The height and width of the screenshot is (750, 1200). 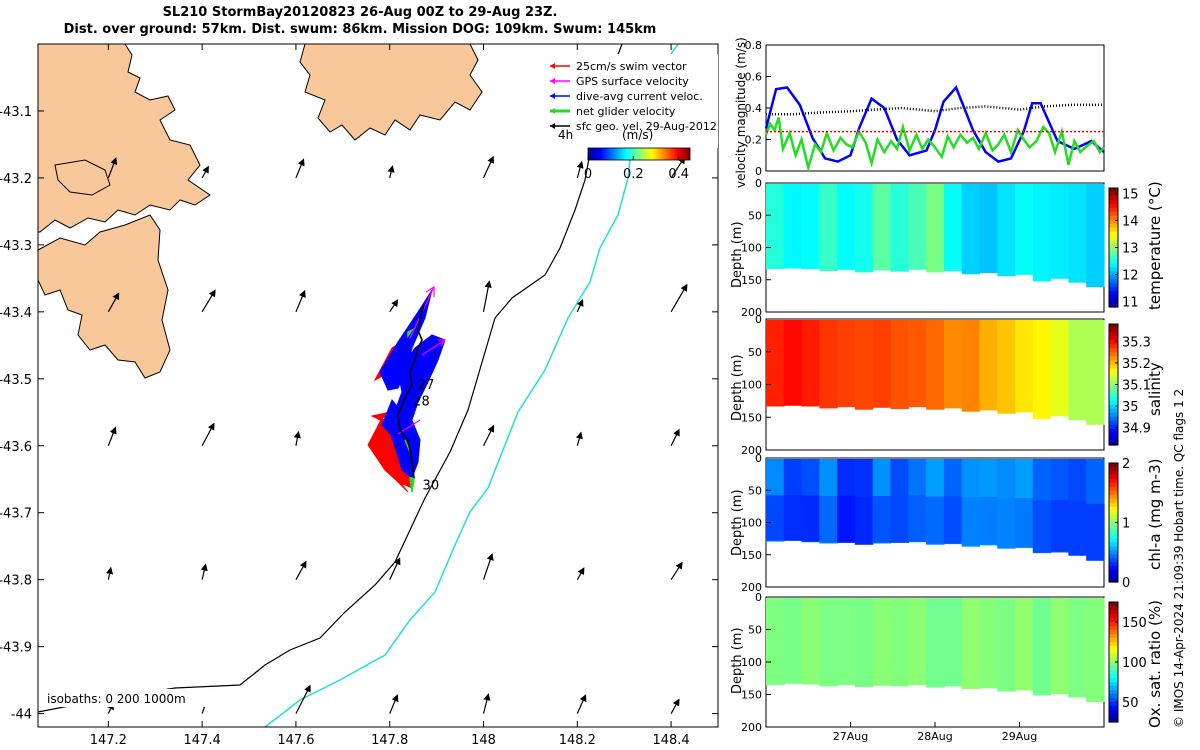 What do you see at coordinates (1155, 245) in the screenshot?
I see `temperature-colorbar-label: temperature (°C)` at bounding box center [1155, 245].